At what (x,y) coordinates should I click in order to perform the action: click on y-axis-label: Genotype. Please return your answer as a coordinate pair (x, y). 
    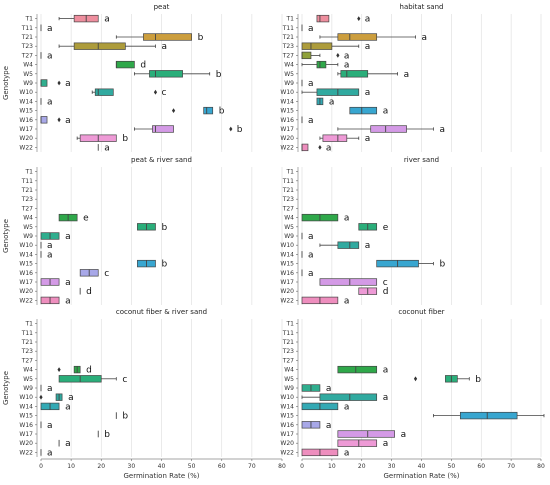
    Looking at the image, I should click on (6, 236).